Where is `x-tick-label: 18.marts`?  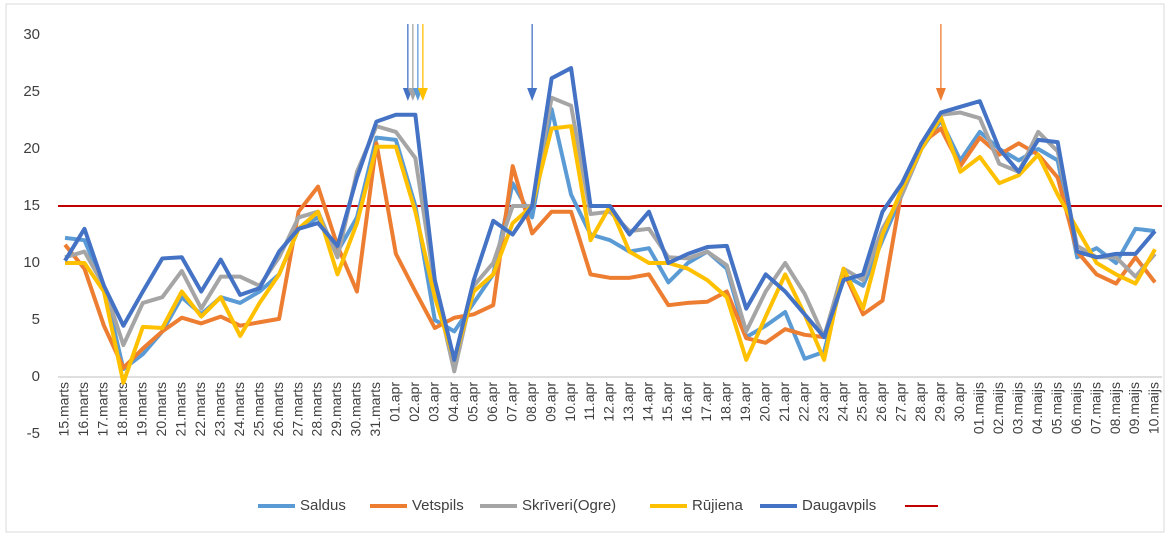 x-tick-label: 18.marts is located at coordinates (122, 409).